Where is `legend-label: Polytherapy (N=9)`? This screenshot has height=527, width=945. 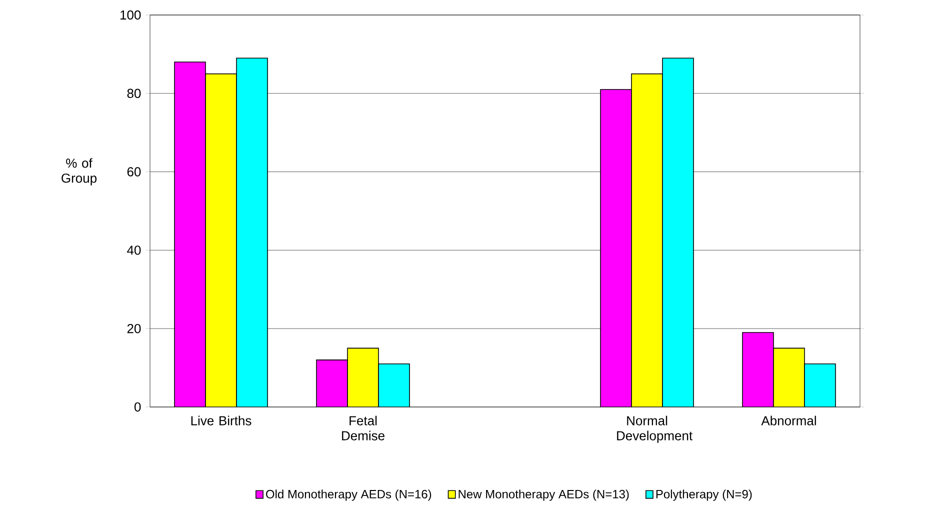 legend-label: Polytherapy (N=9) is located at coordinates (704, 495).